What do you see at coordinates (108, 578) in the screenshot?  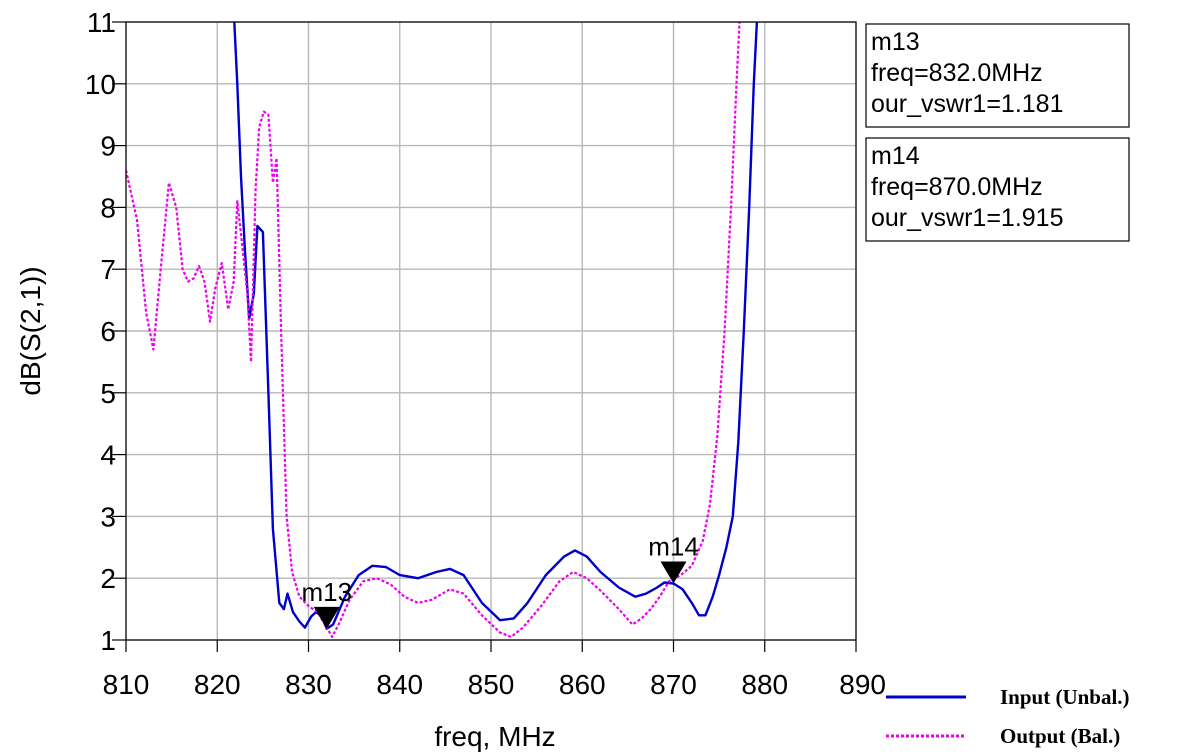 I see `y-tick-label: 2` at bounding box center [108, 578].